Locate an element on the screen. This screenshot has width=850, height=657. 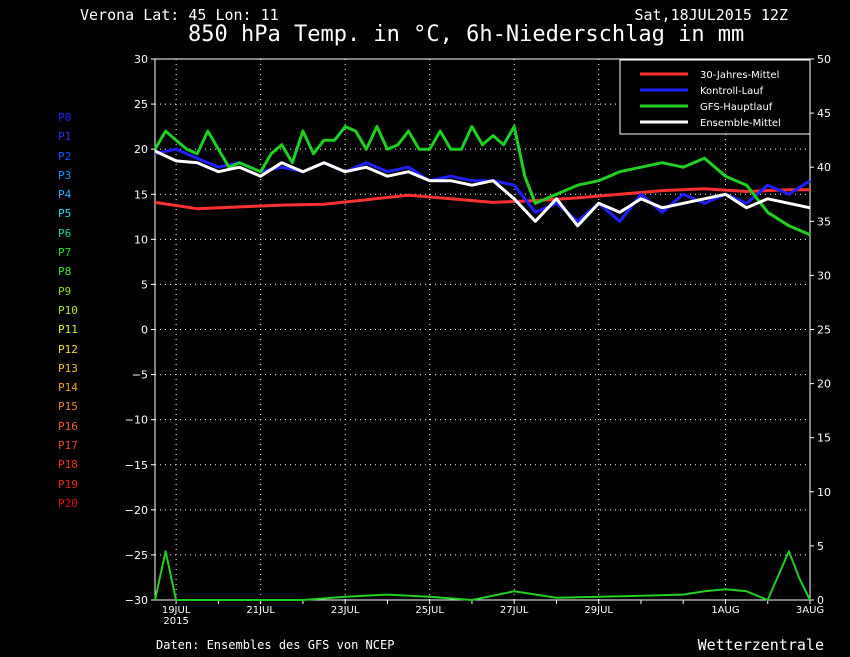
y-tick-label-right: 10 is located at coordinates (824, 492).